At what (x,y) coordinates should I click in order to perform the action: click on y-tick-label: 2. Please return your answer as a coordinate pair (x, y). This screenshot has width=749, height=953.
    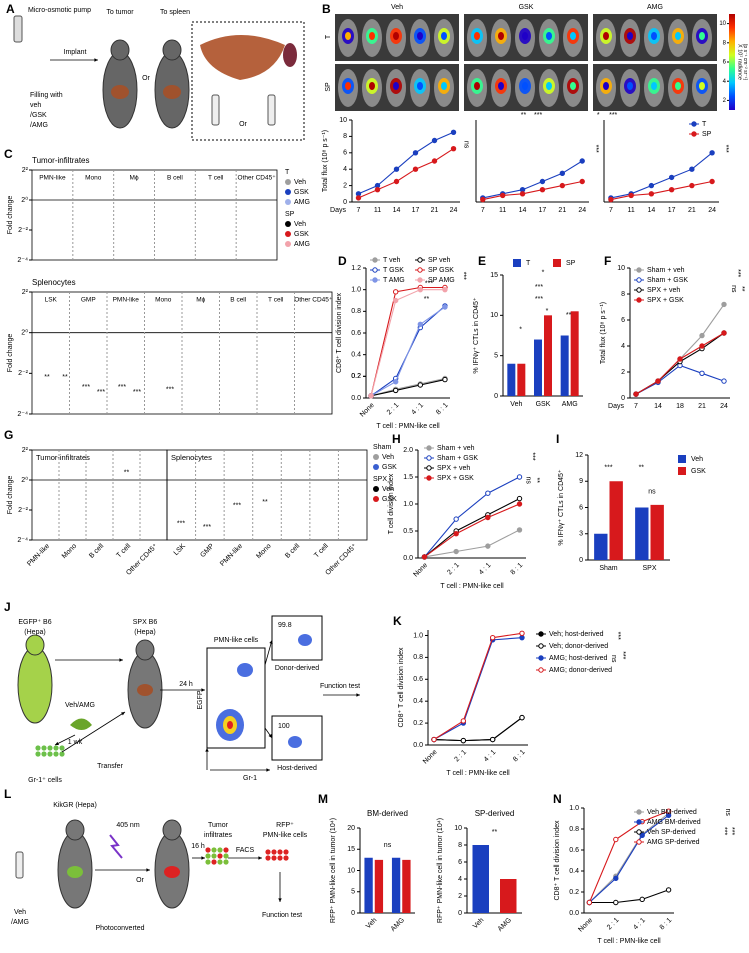
    Looking at the image, I should click on (345, 185).